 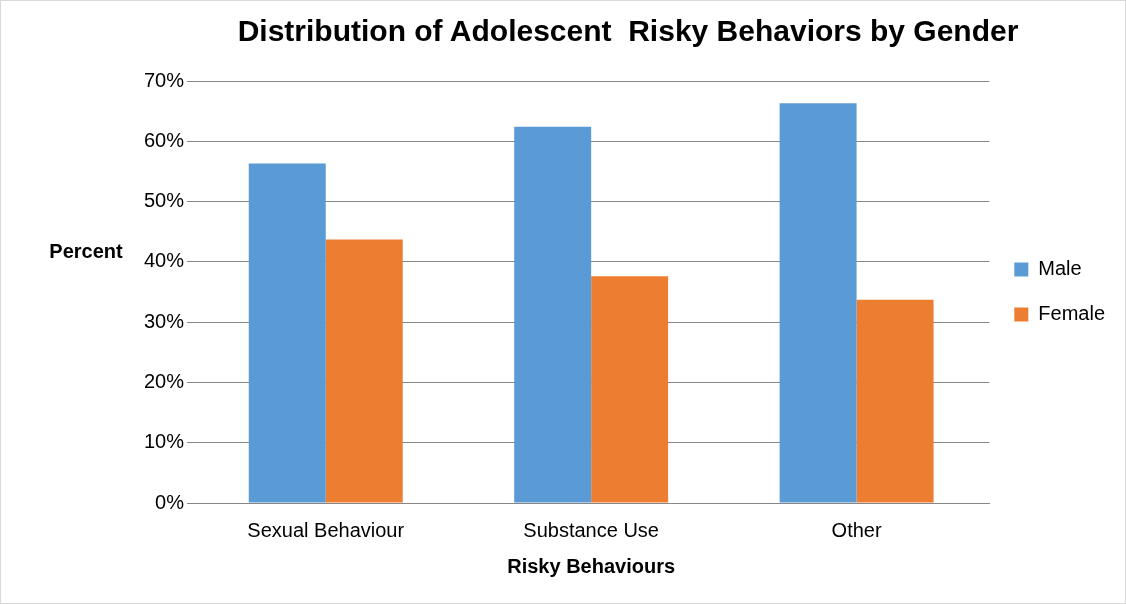 What do you see at coordinates (164, 79) in the screenshot?
I see `y-tick-label: 70%` at bounding box center [164, 79].